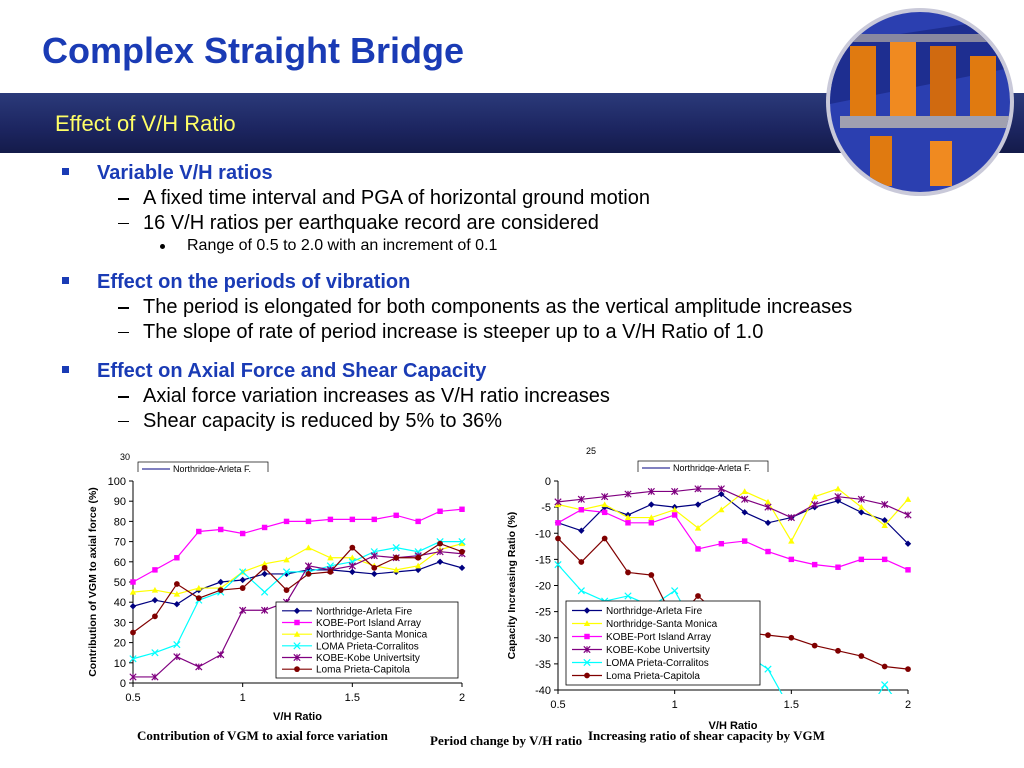 This screenshot has width=1024, height=768. I want to click on legend-label: Loma Prieta-Capitola, so click(363, 670).